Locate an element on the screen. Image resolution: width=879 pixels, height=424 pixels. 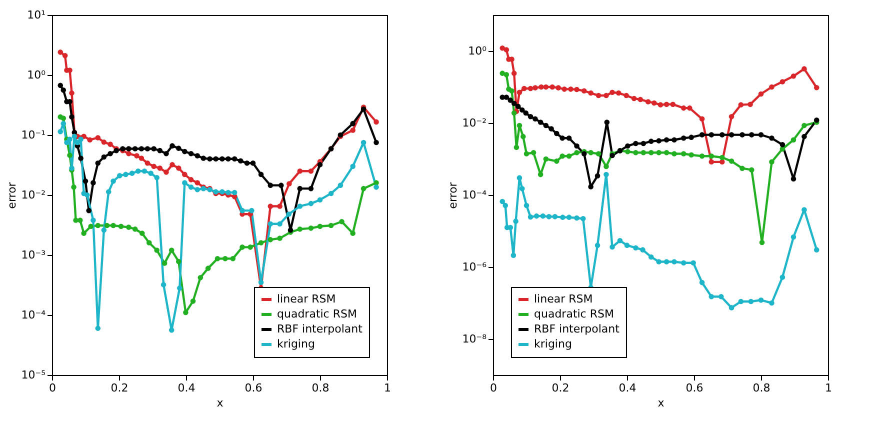
y-tick-label: 10⁻⁸ is located at coordinates (475, 339).